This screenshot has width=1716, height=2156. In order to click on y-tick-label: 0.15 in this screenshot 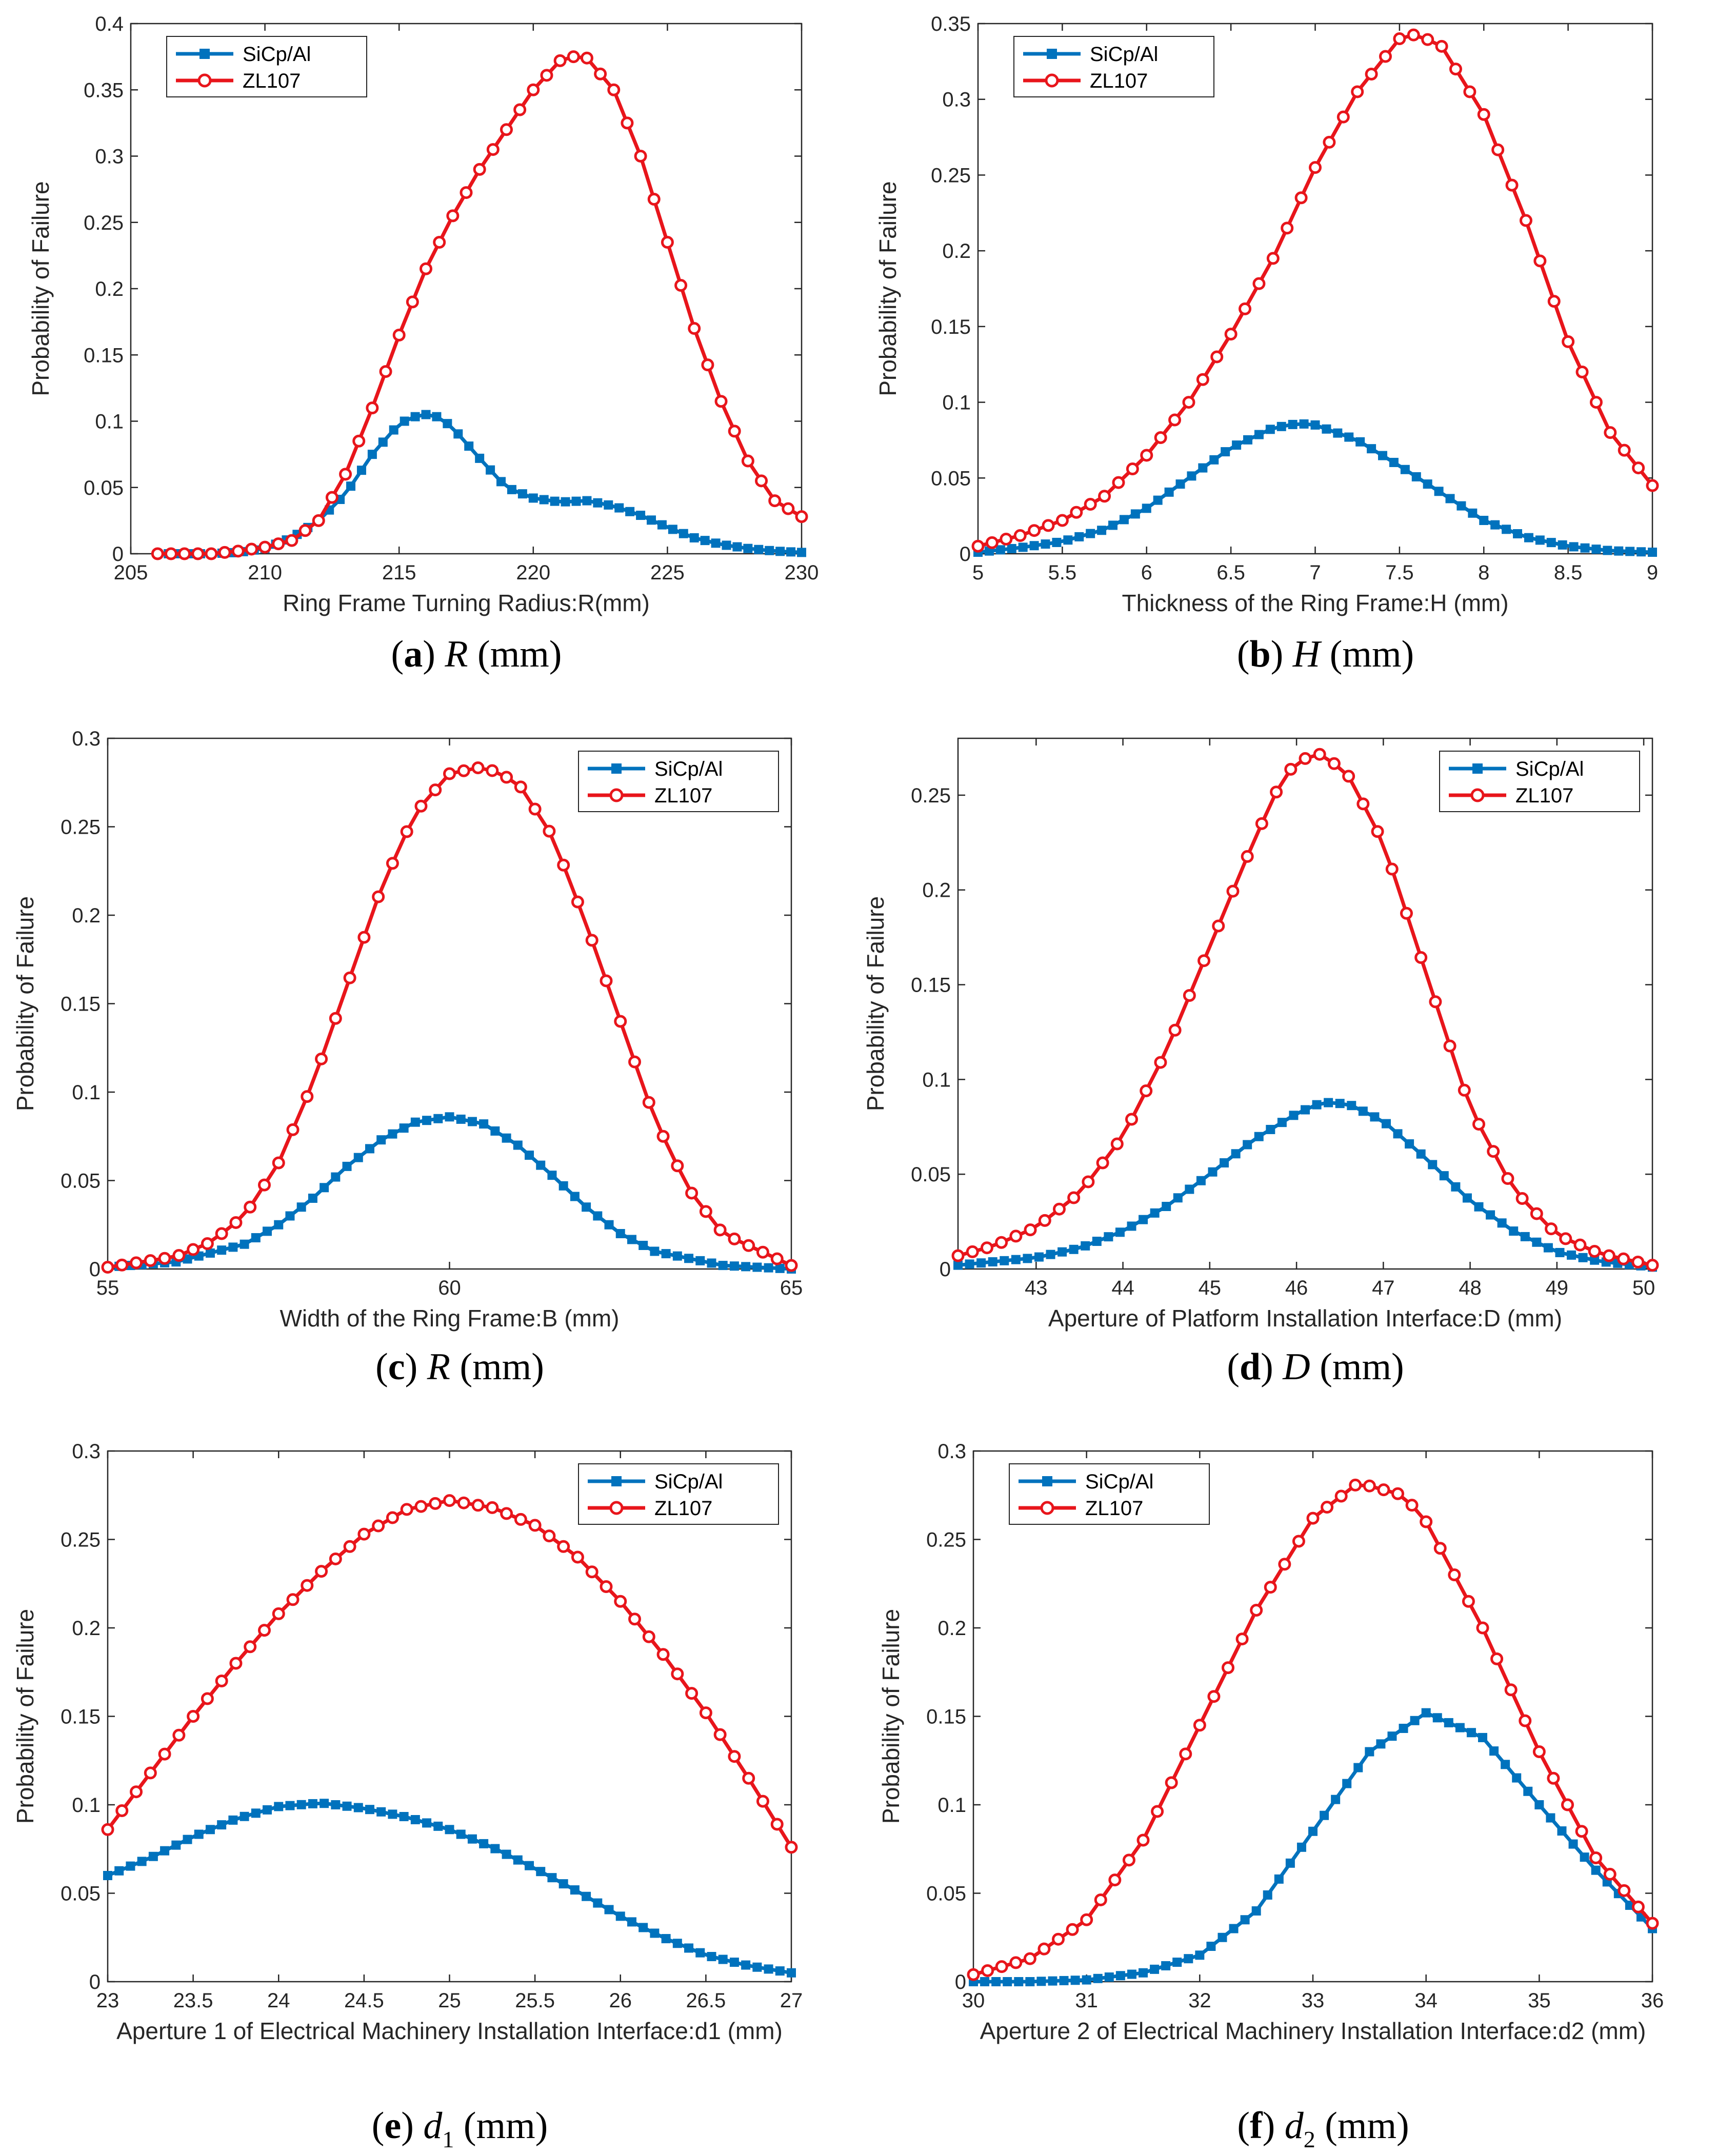, I will do `click(81, 1717)`.